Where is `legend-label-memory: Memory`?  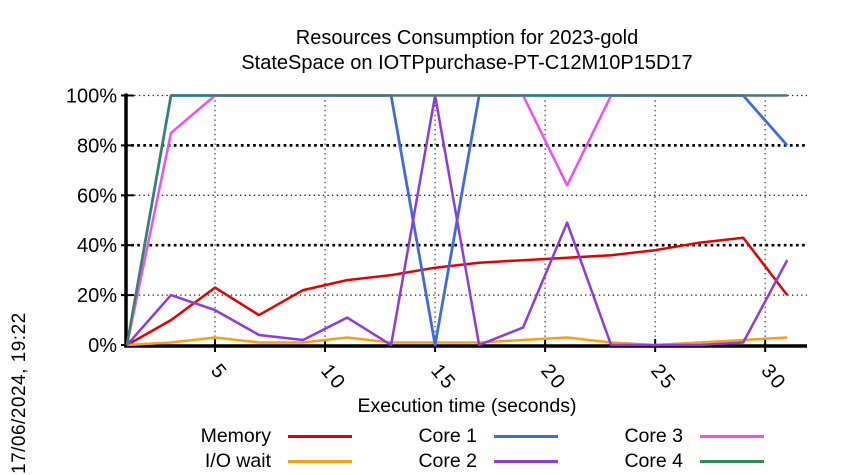 legend-label-memory: Memory is located at coordinates (235, 436).